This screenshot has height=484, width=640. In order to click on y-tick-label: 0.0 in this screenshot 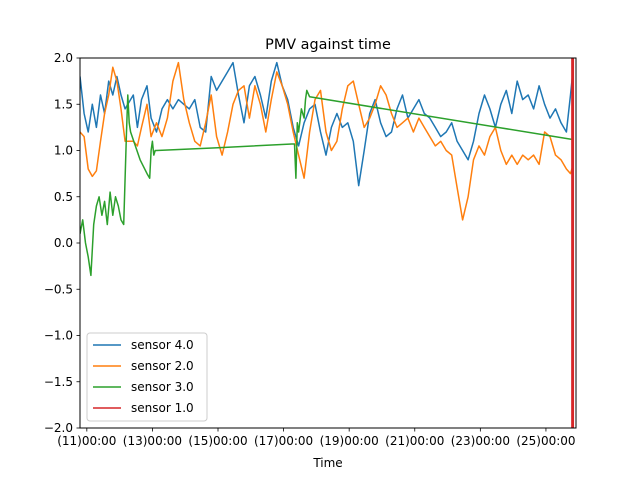, I will do `click(63, 243)`.